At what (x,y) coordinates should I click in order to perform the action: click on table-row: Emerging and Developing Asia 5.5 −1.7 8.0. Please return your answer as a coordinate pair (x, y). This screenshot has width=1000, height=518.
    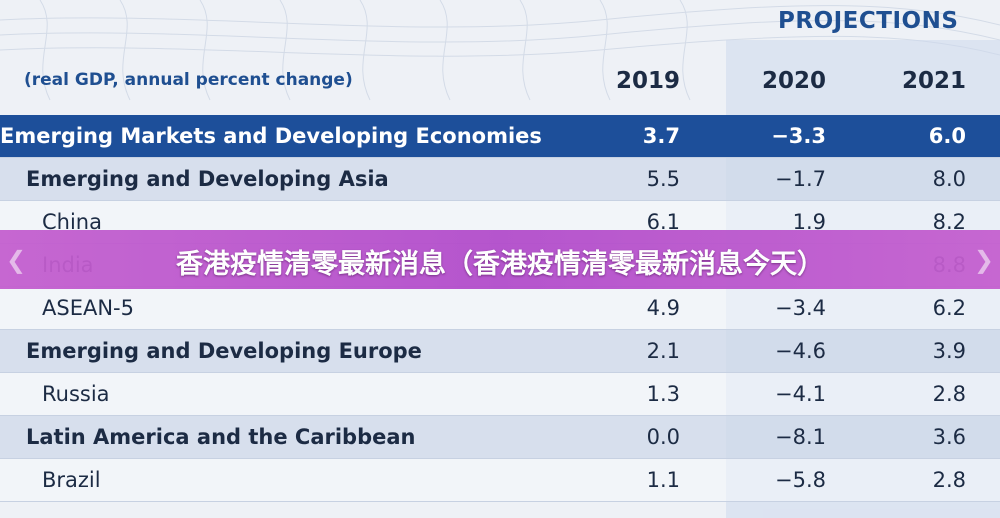
    Looking at the image, I should click on (500, 179).